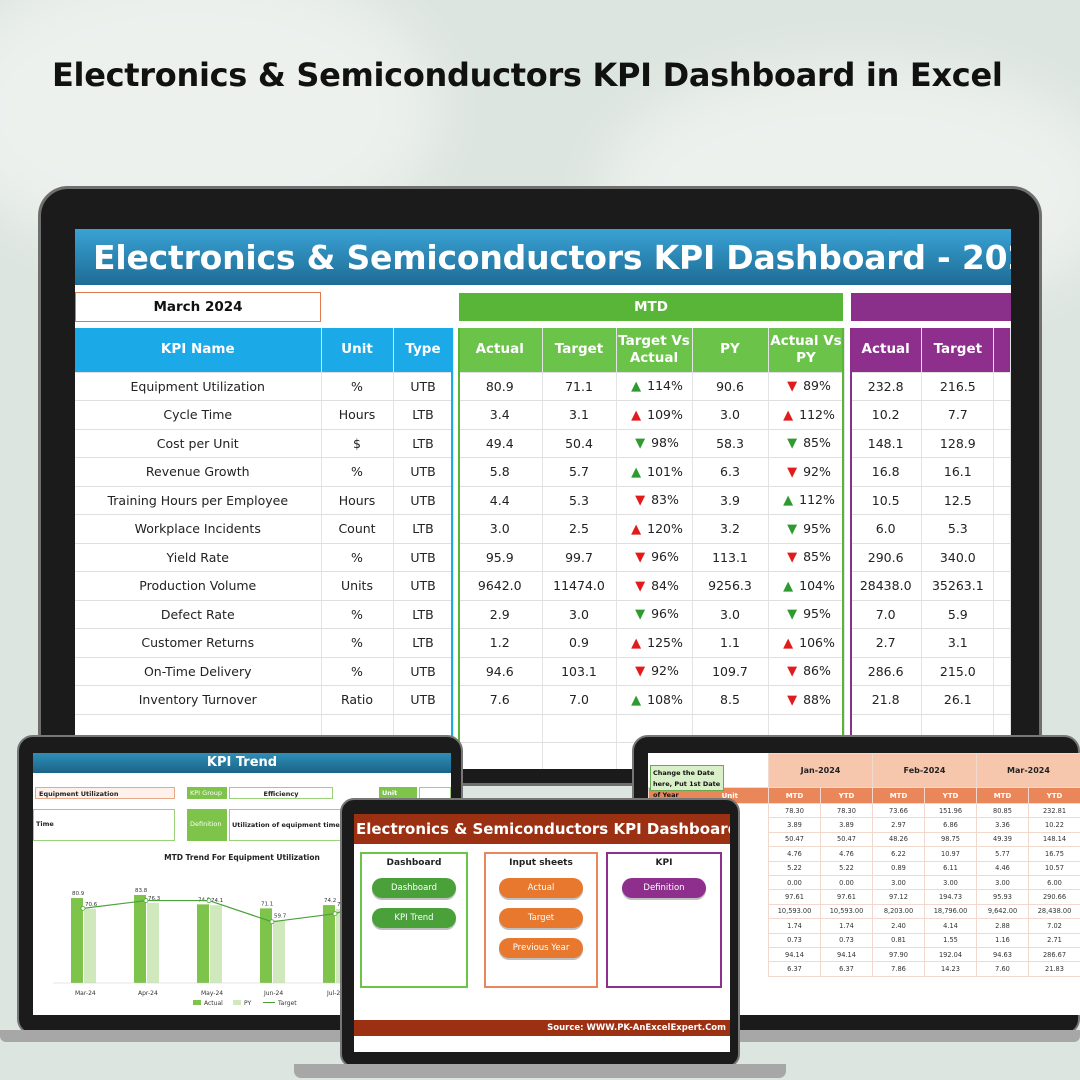  Describe the element at coordinates (898, 926) in the screenshot. I see `input-cell: 2.40` at that location.